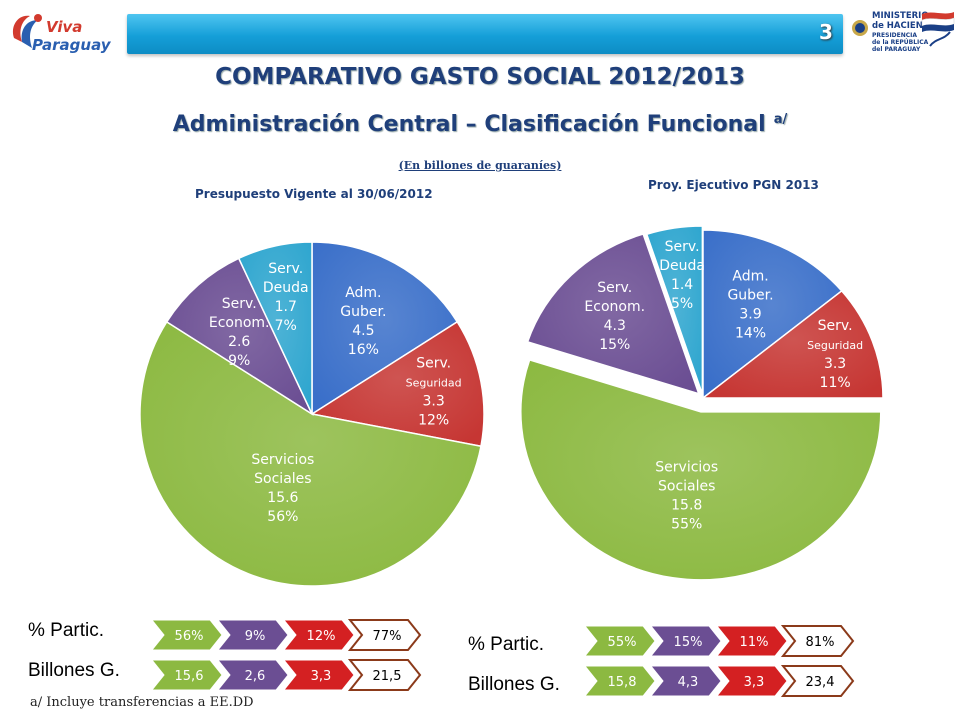 The image size is (960, 720). What do you see at coordinates (282, 517) in the screenshot?
I see `pie1-servicios-sociales-percent: 56%` at bounding box center [282, 517].